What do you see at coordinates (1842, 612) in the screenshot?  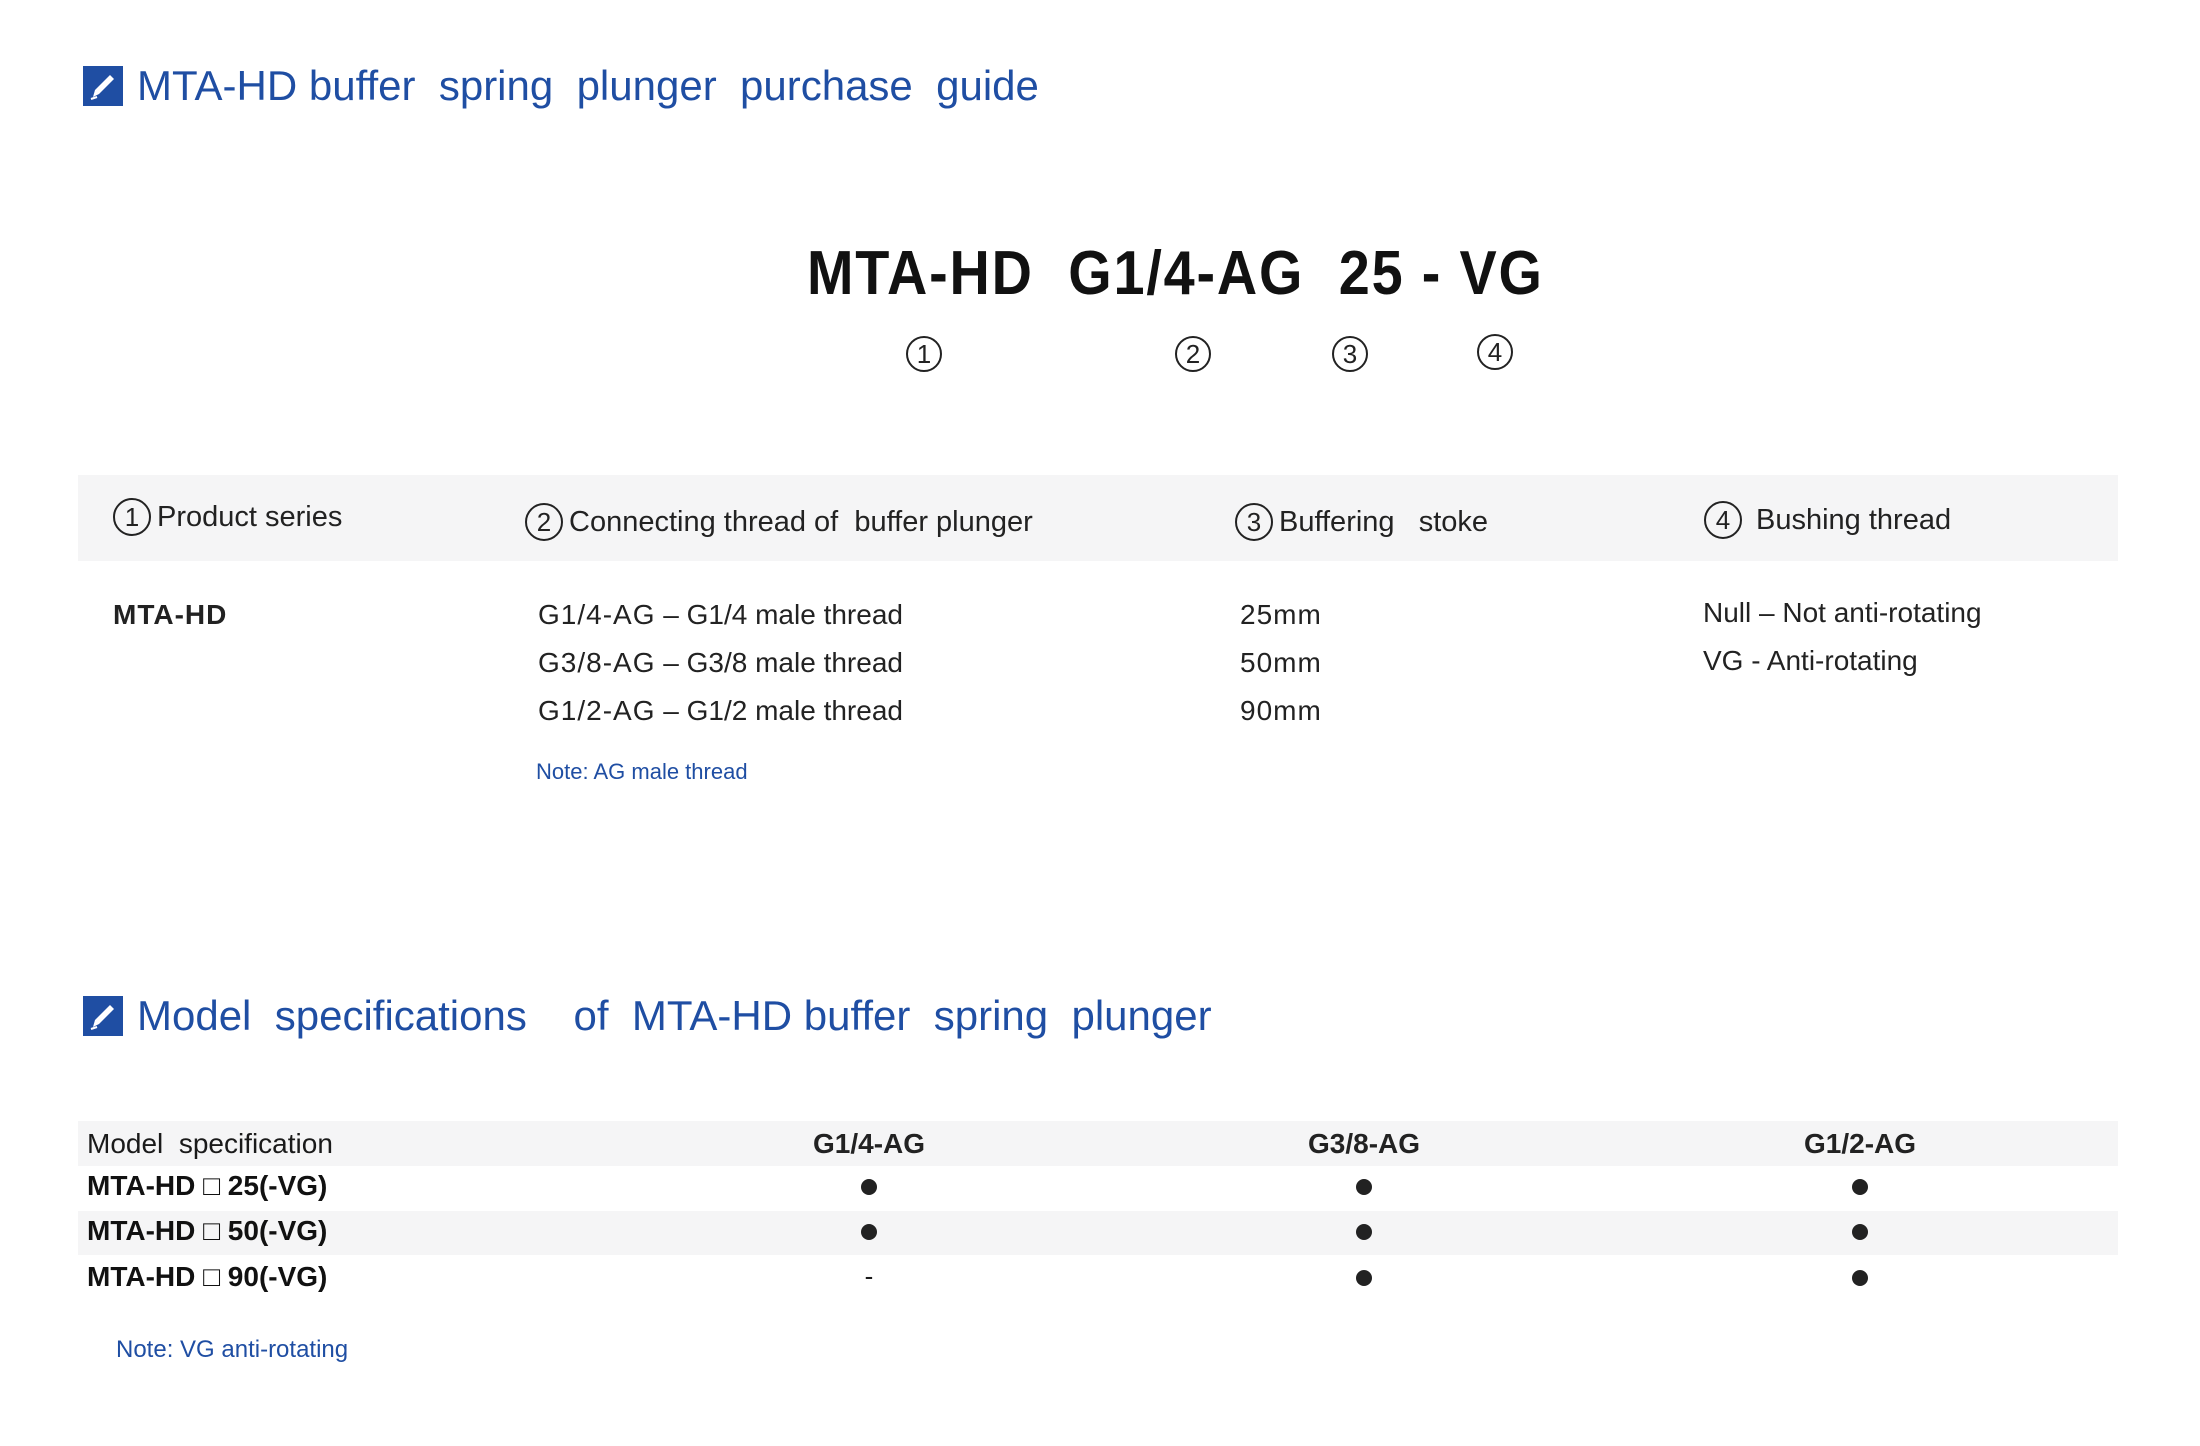 I see `bushing-option: Null – Not anti-rotating` at bounding box center [1842, 612].